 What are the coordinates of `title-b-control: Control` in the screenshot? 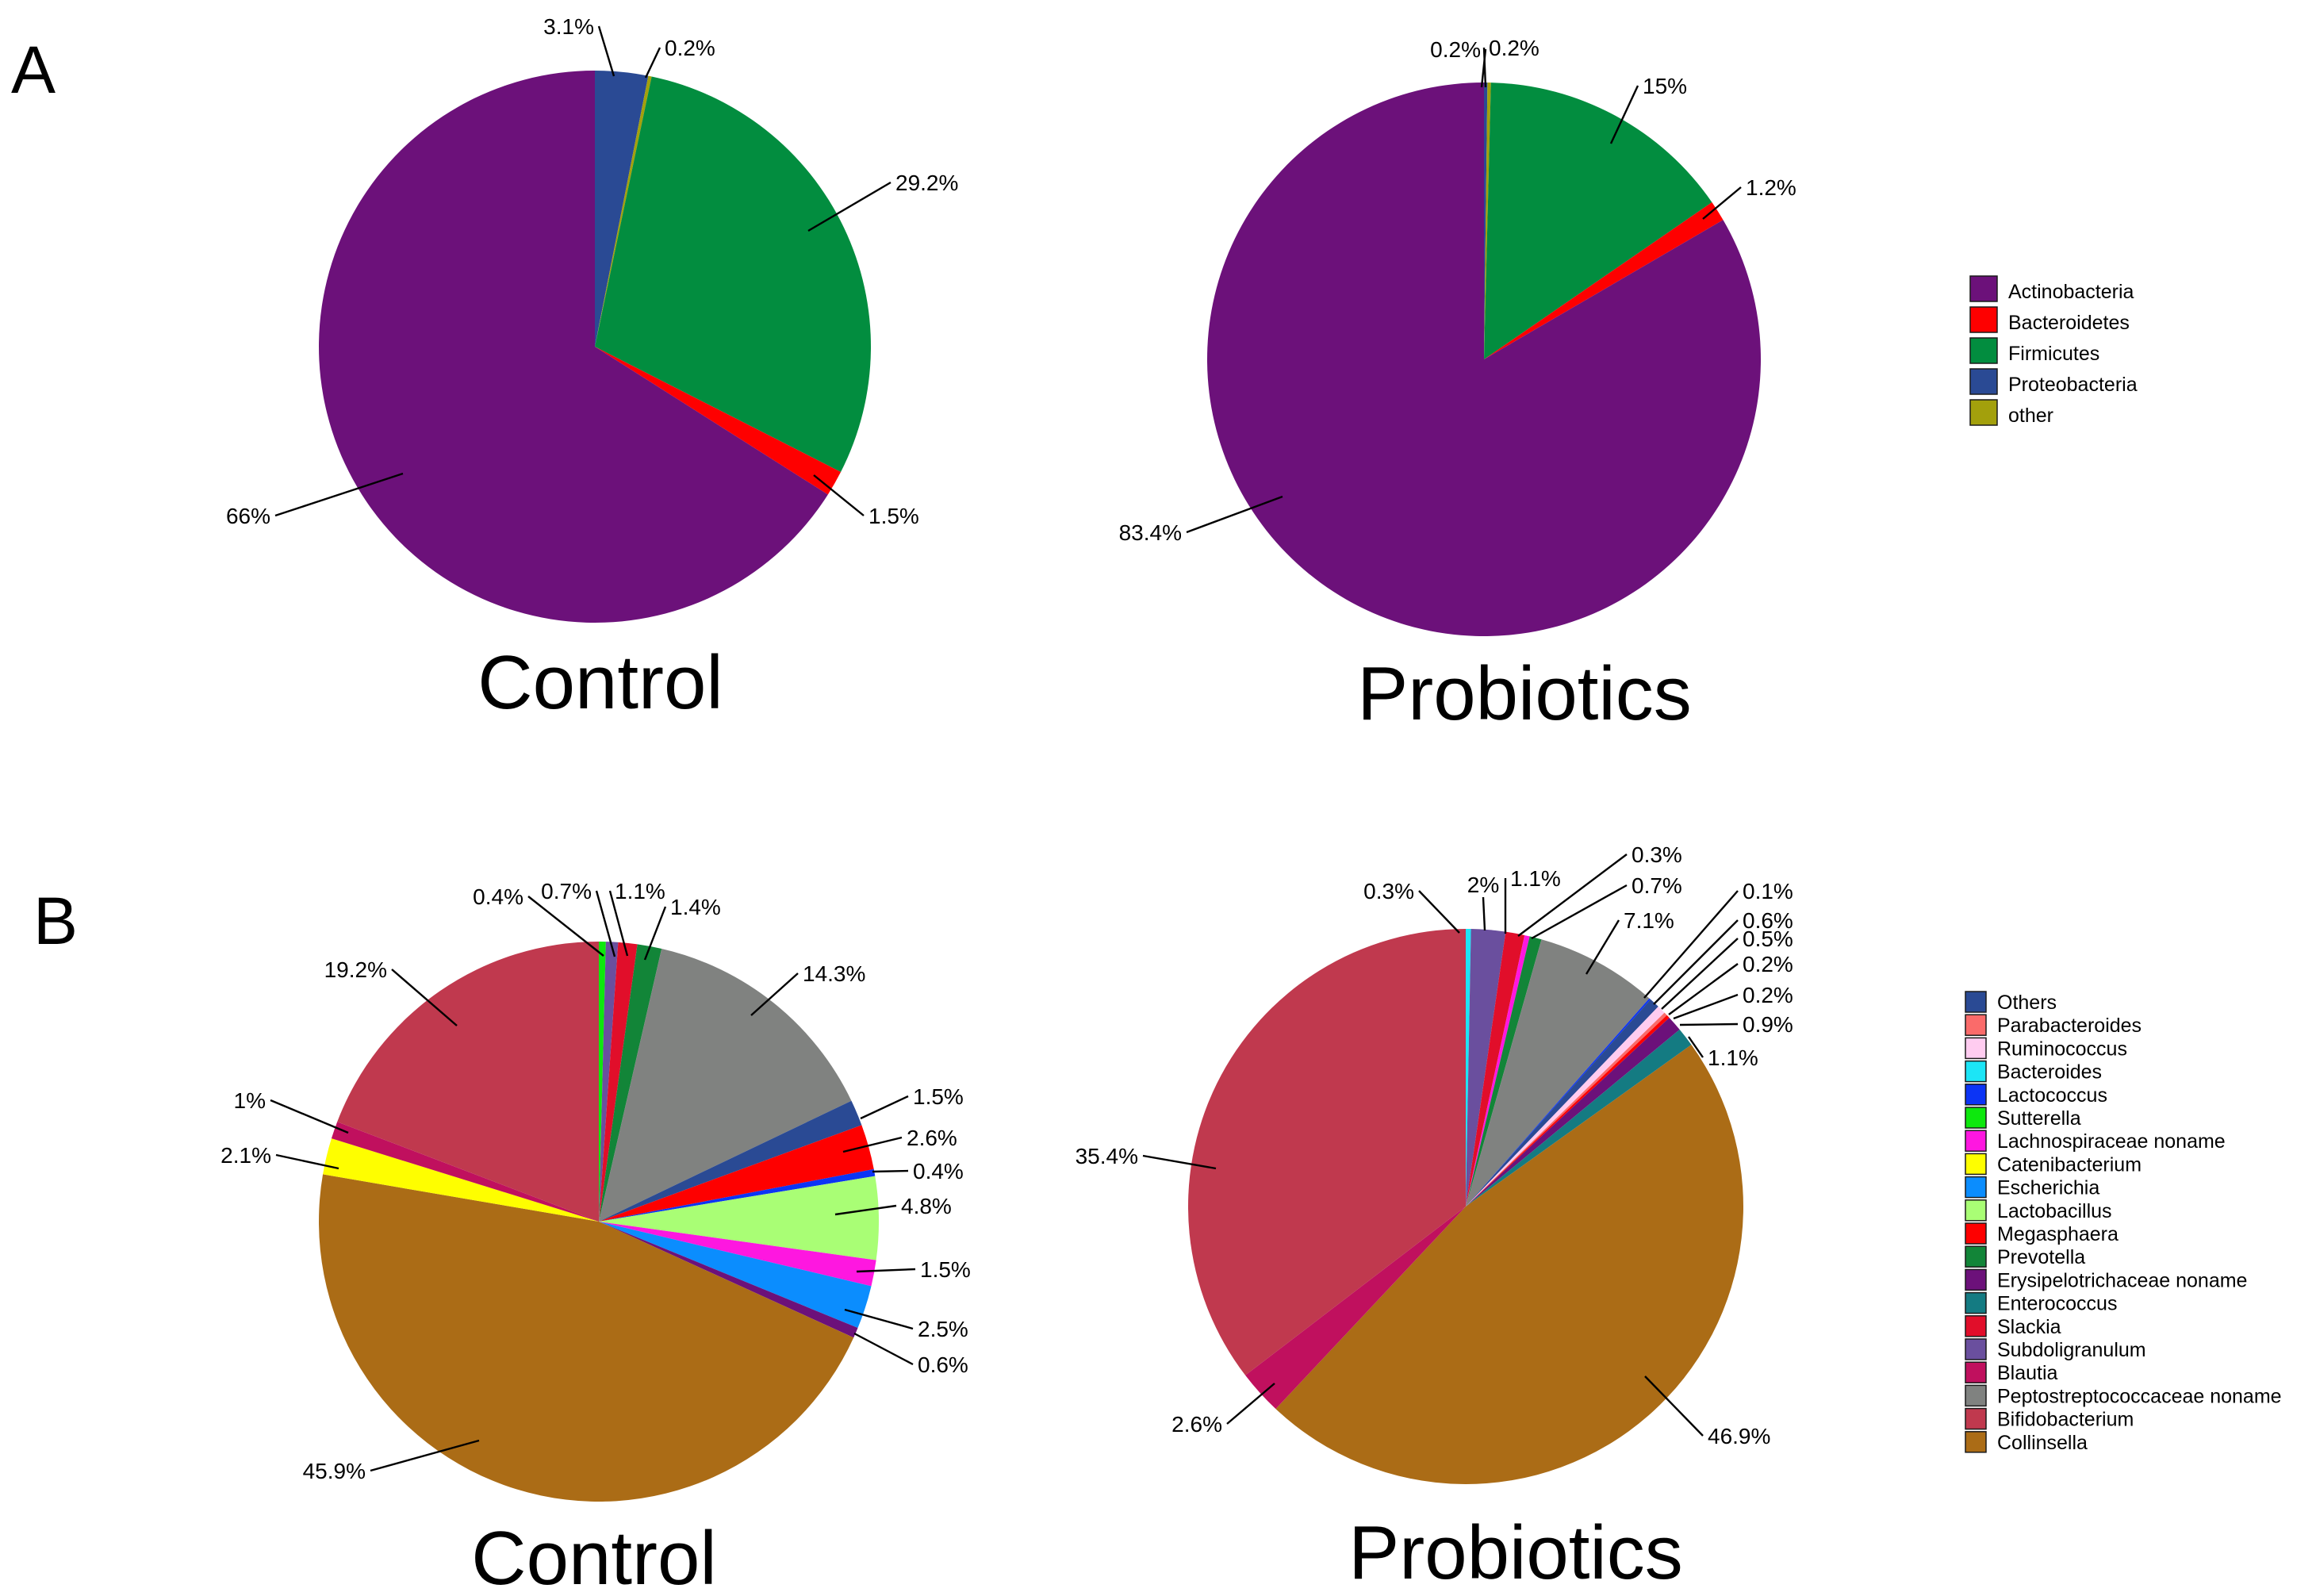 It's located at (593, 1556).